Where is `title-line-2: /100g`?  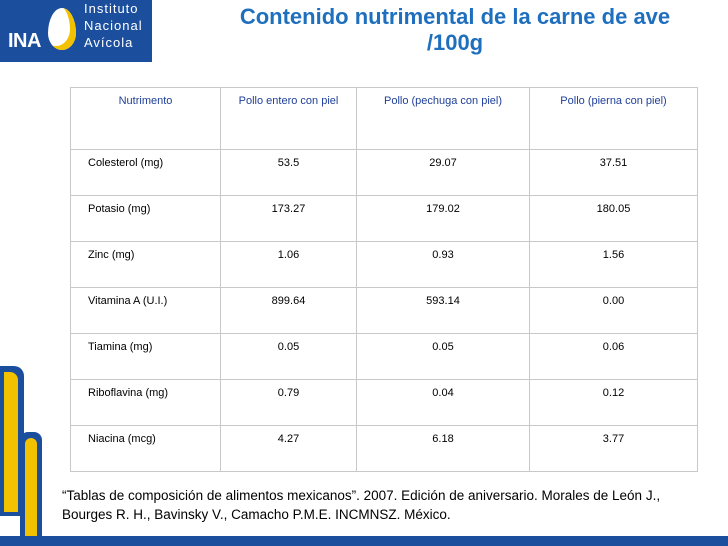 title-line-2: /100g is located at coordinates (455, 42).